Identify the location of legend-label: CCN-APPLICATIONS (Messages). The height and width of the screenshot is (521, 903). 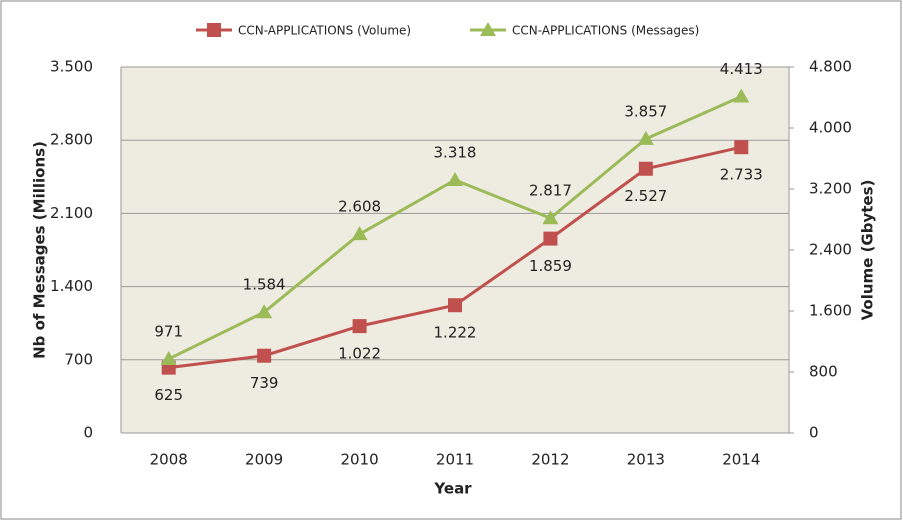
(605, 31).